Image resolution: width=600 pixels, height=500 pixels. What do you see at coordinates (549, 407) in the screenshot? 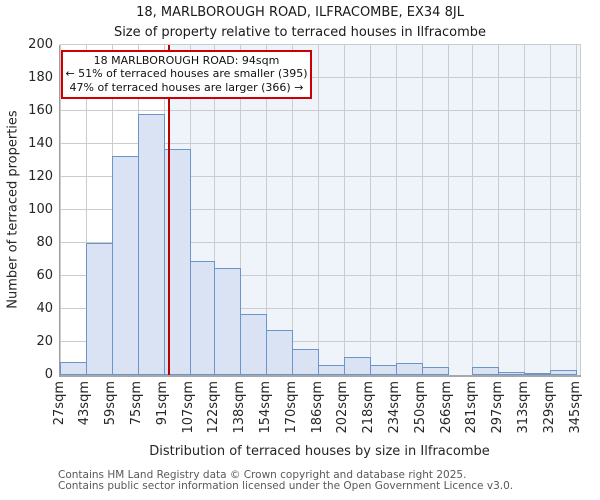
I see `x-tick-label: 329sqm` at bounding box center [549, 407].